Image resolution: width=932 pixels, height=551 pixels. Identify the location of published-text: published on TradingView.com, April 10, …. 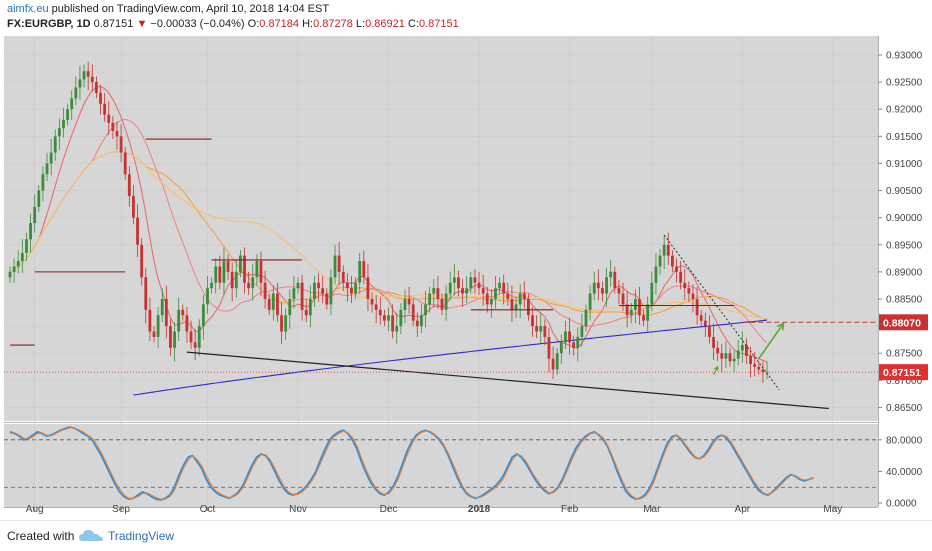
(190, 9).